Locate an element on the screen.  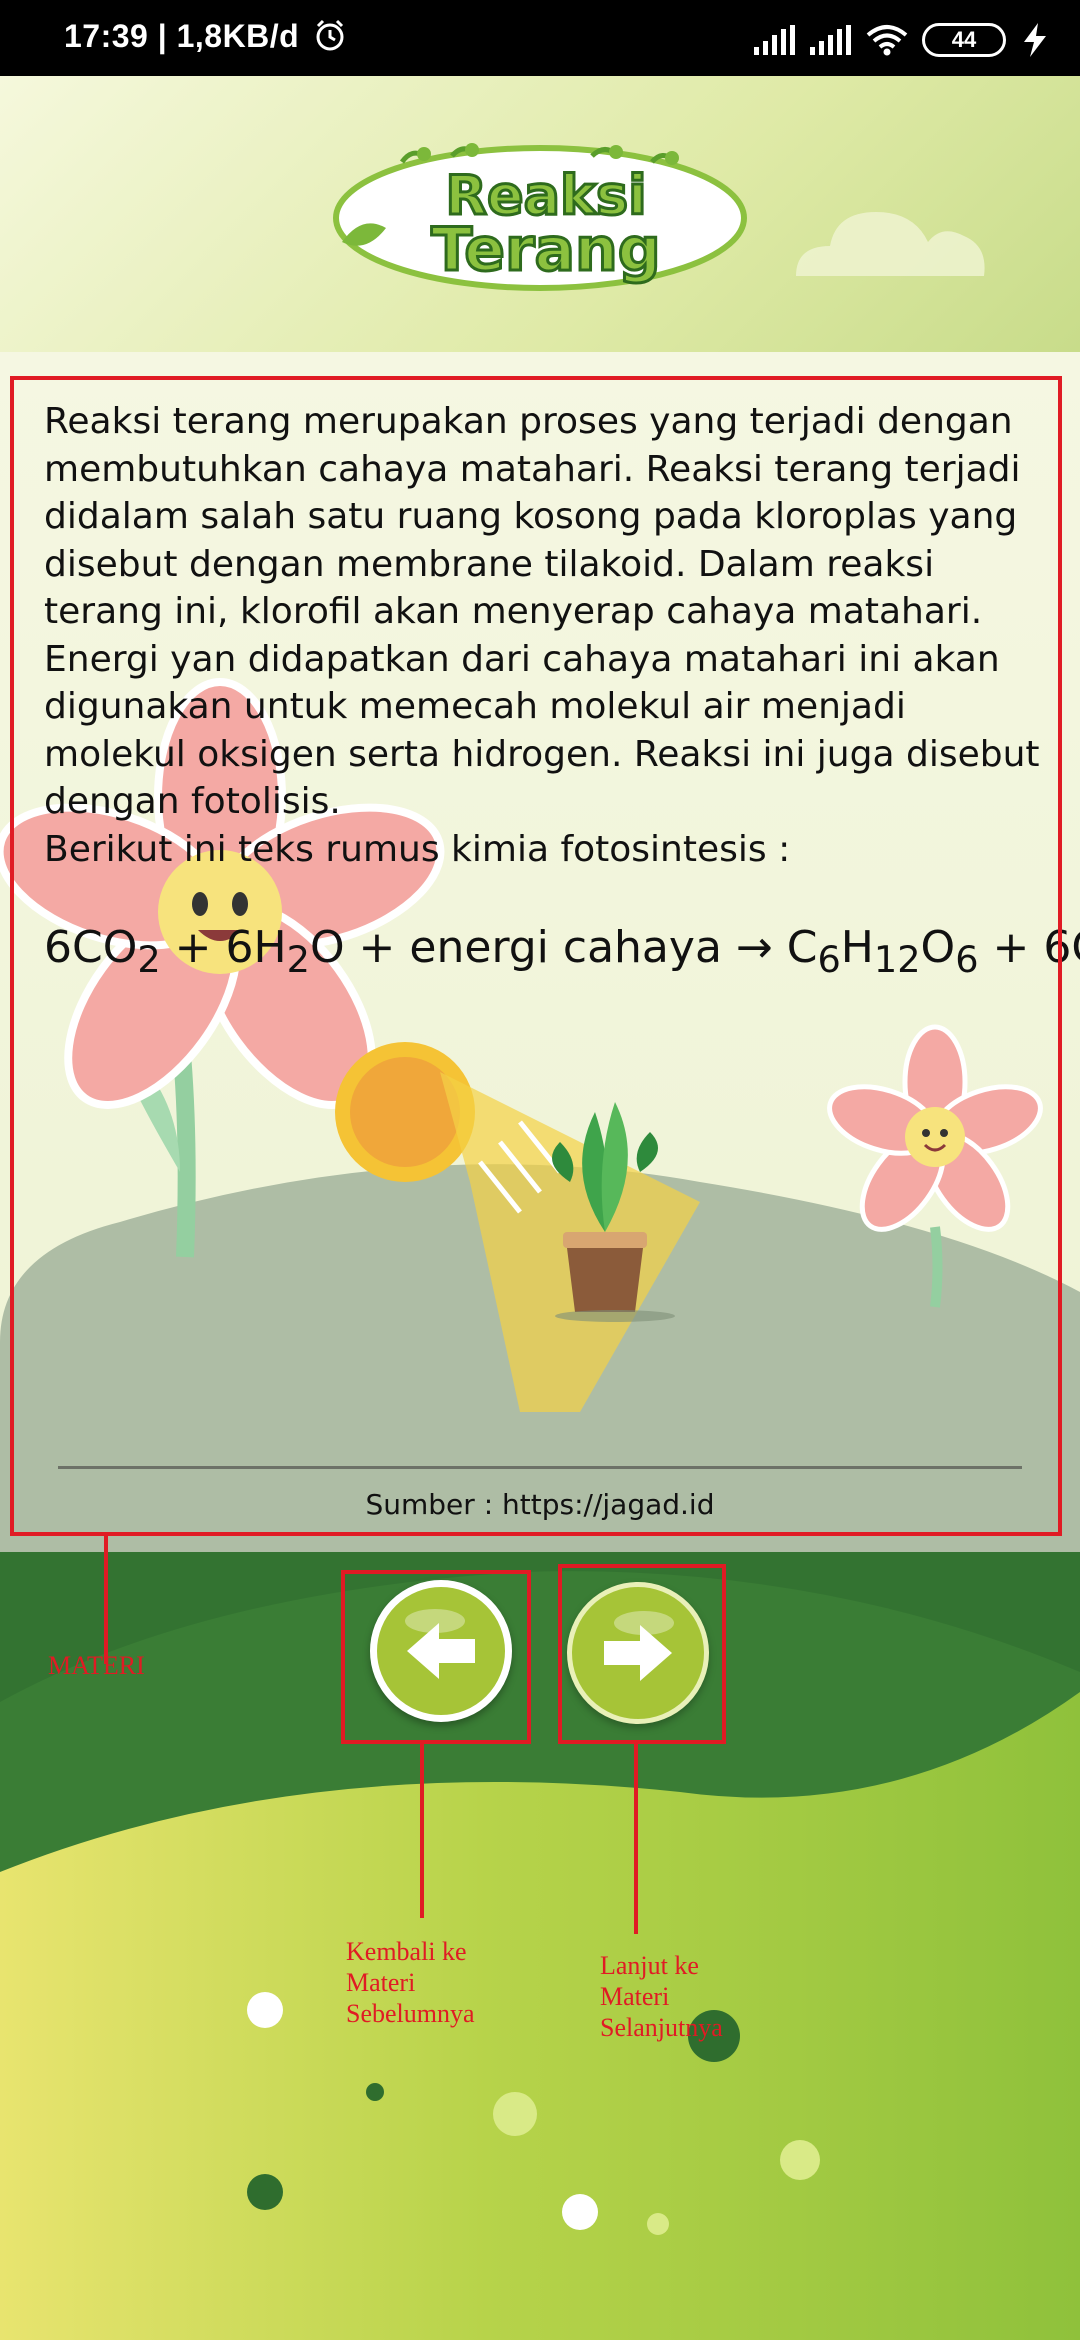
header: Reaksi Terang is located at coordinates (540, 215).